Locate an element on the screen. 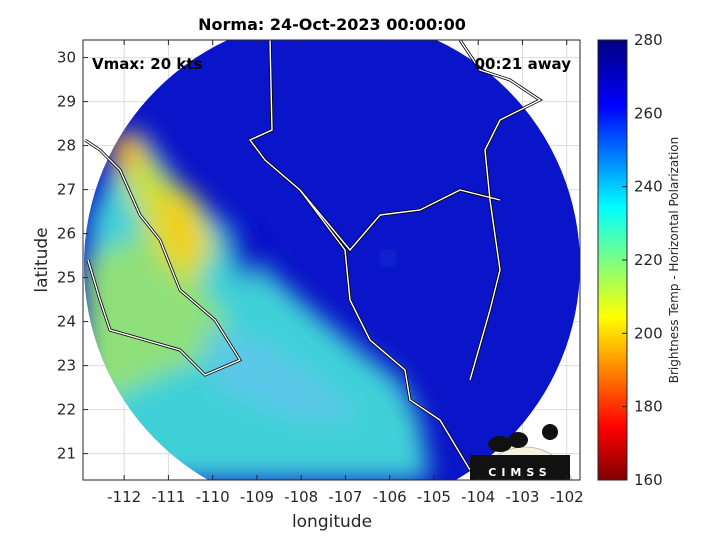 The image size is (720, 540). vmax-annotation: Vmax: 20 kts is located at coordinates (147, 64).